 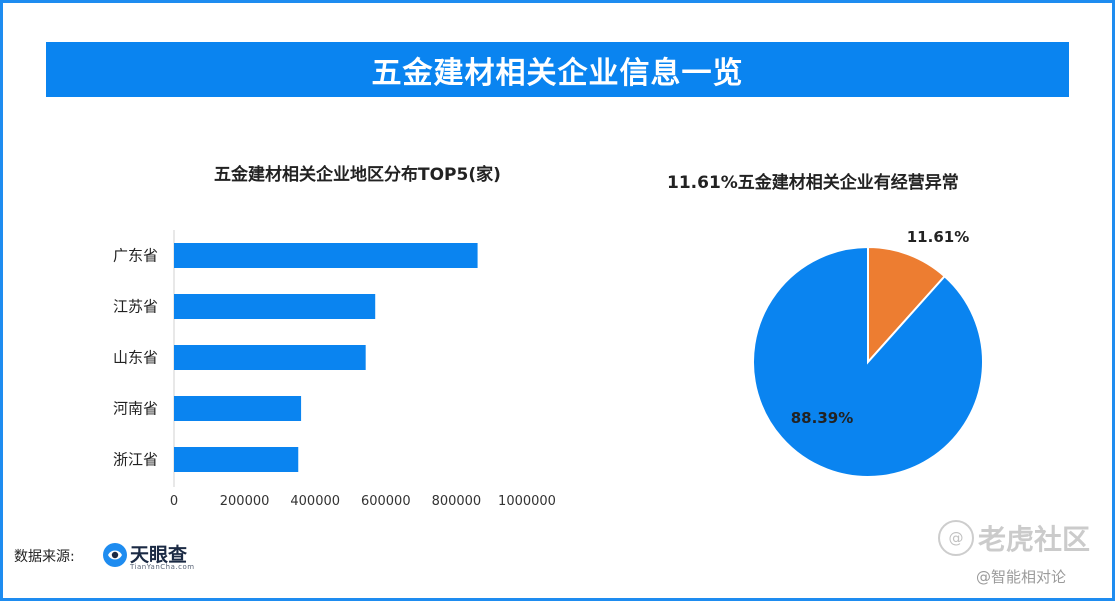 What do you see at coordinates (938, 237) in the screenshot?
I see `pie-slice-label: 11.61%` at bounding box center [938, 237].